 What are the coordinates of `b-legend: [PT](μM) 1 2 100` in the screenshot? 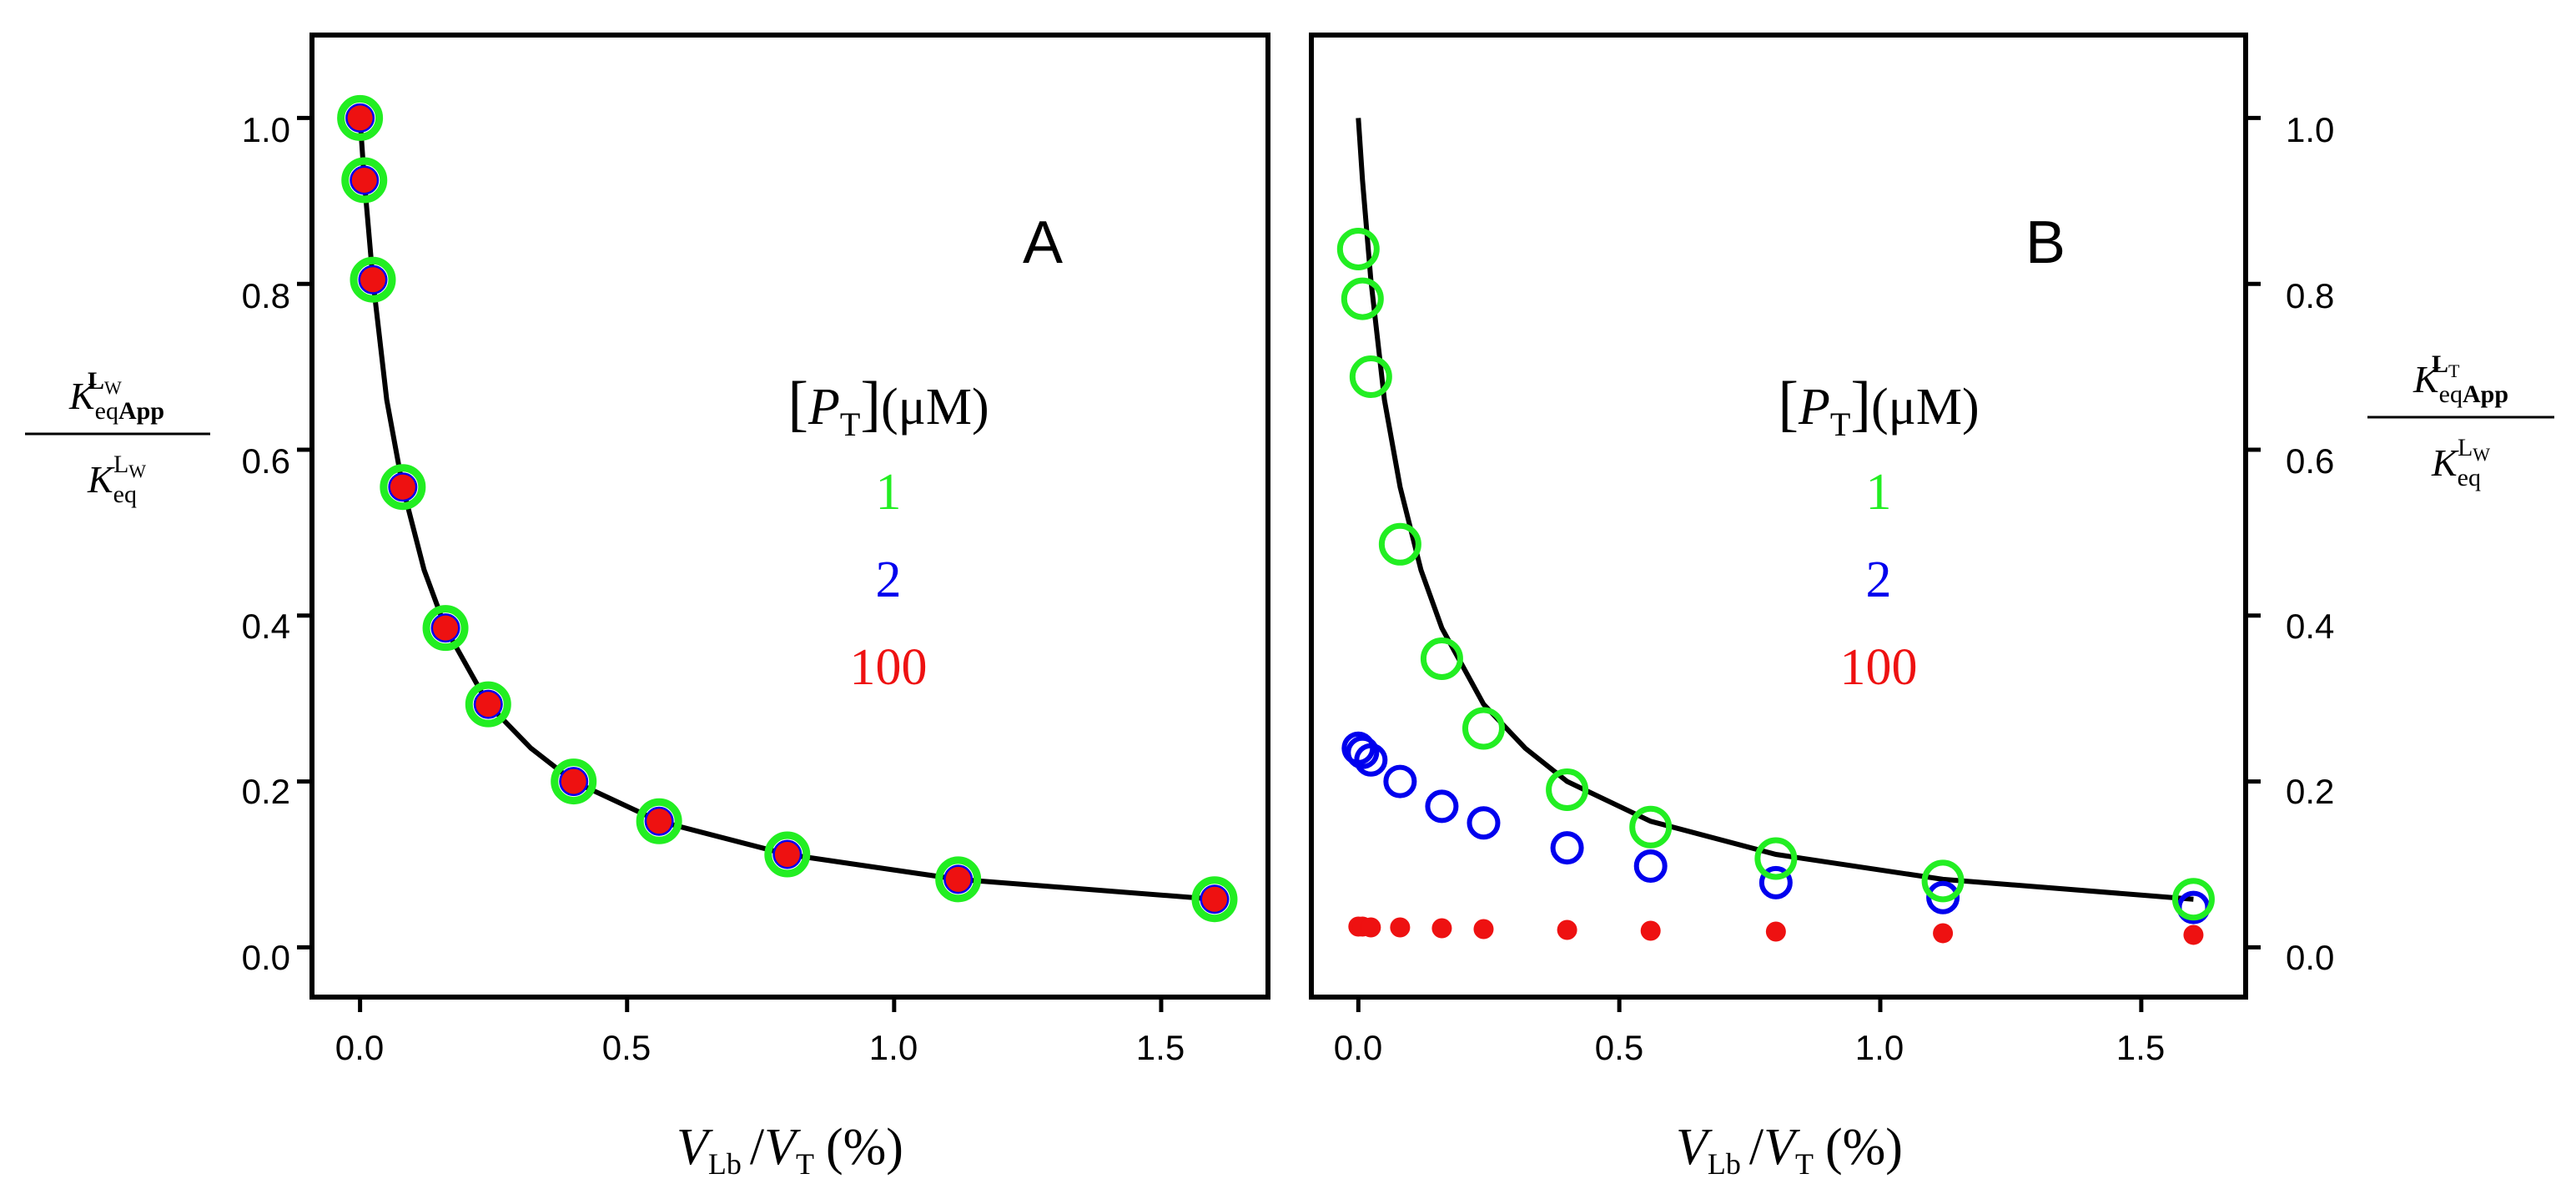 It's located at (1878, 533).